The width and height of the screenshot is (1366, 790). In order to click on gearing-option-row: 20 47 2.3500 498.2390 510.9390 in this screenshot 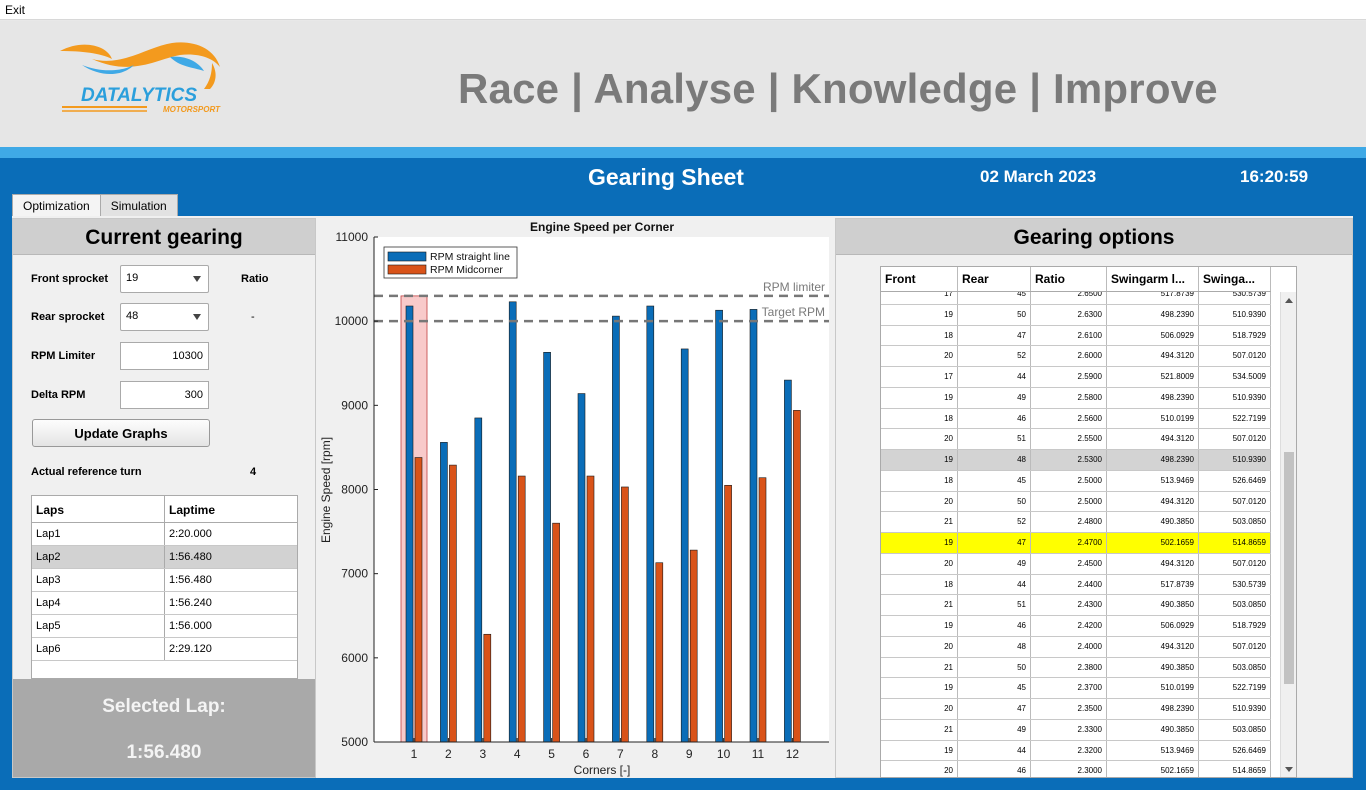, I will do `click(1076, 709)`.